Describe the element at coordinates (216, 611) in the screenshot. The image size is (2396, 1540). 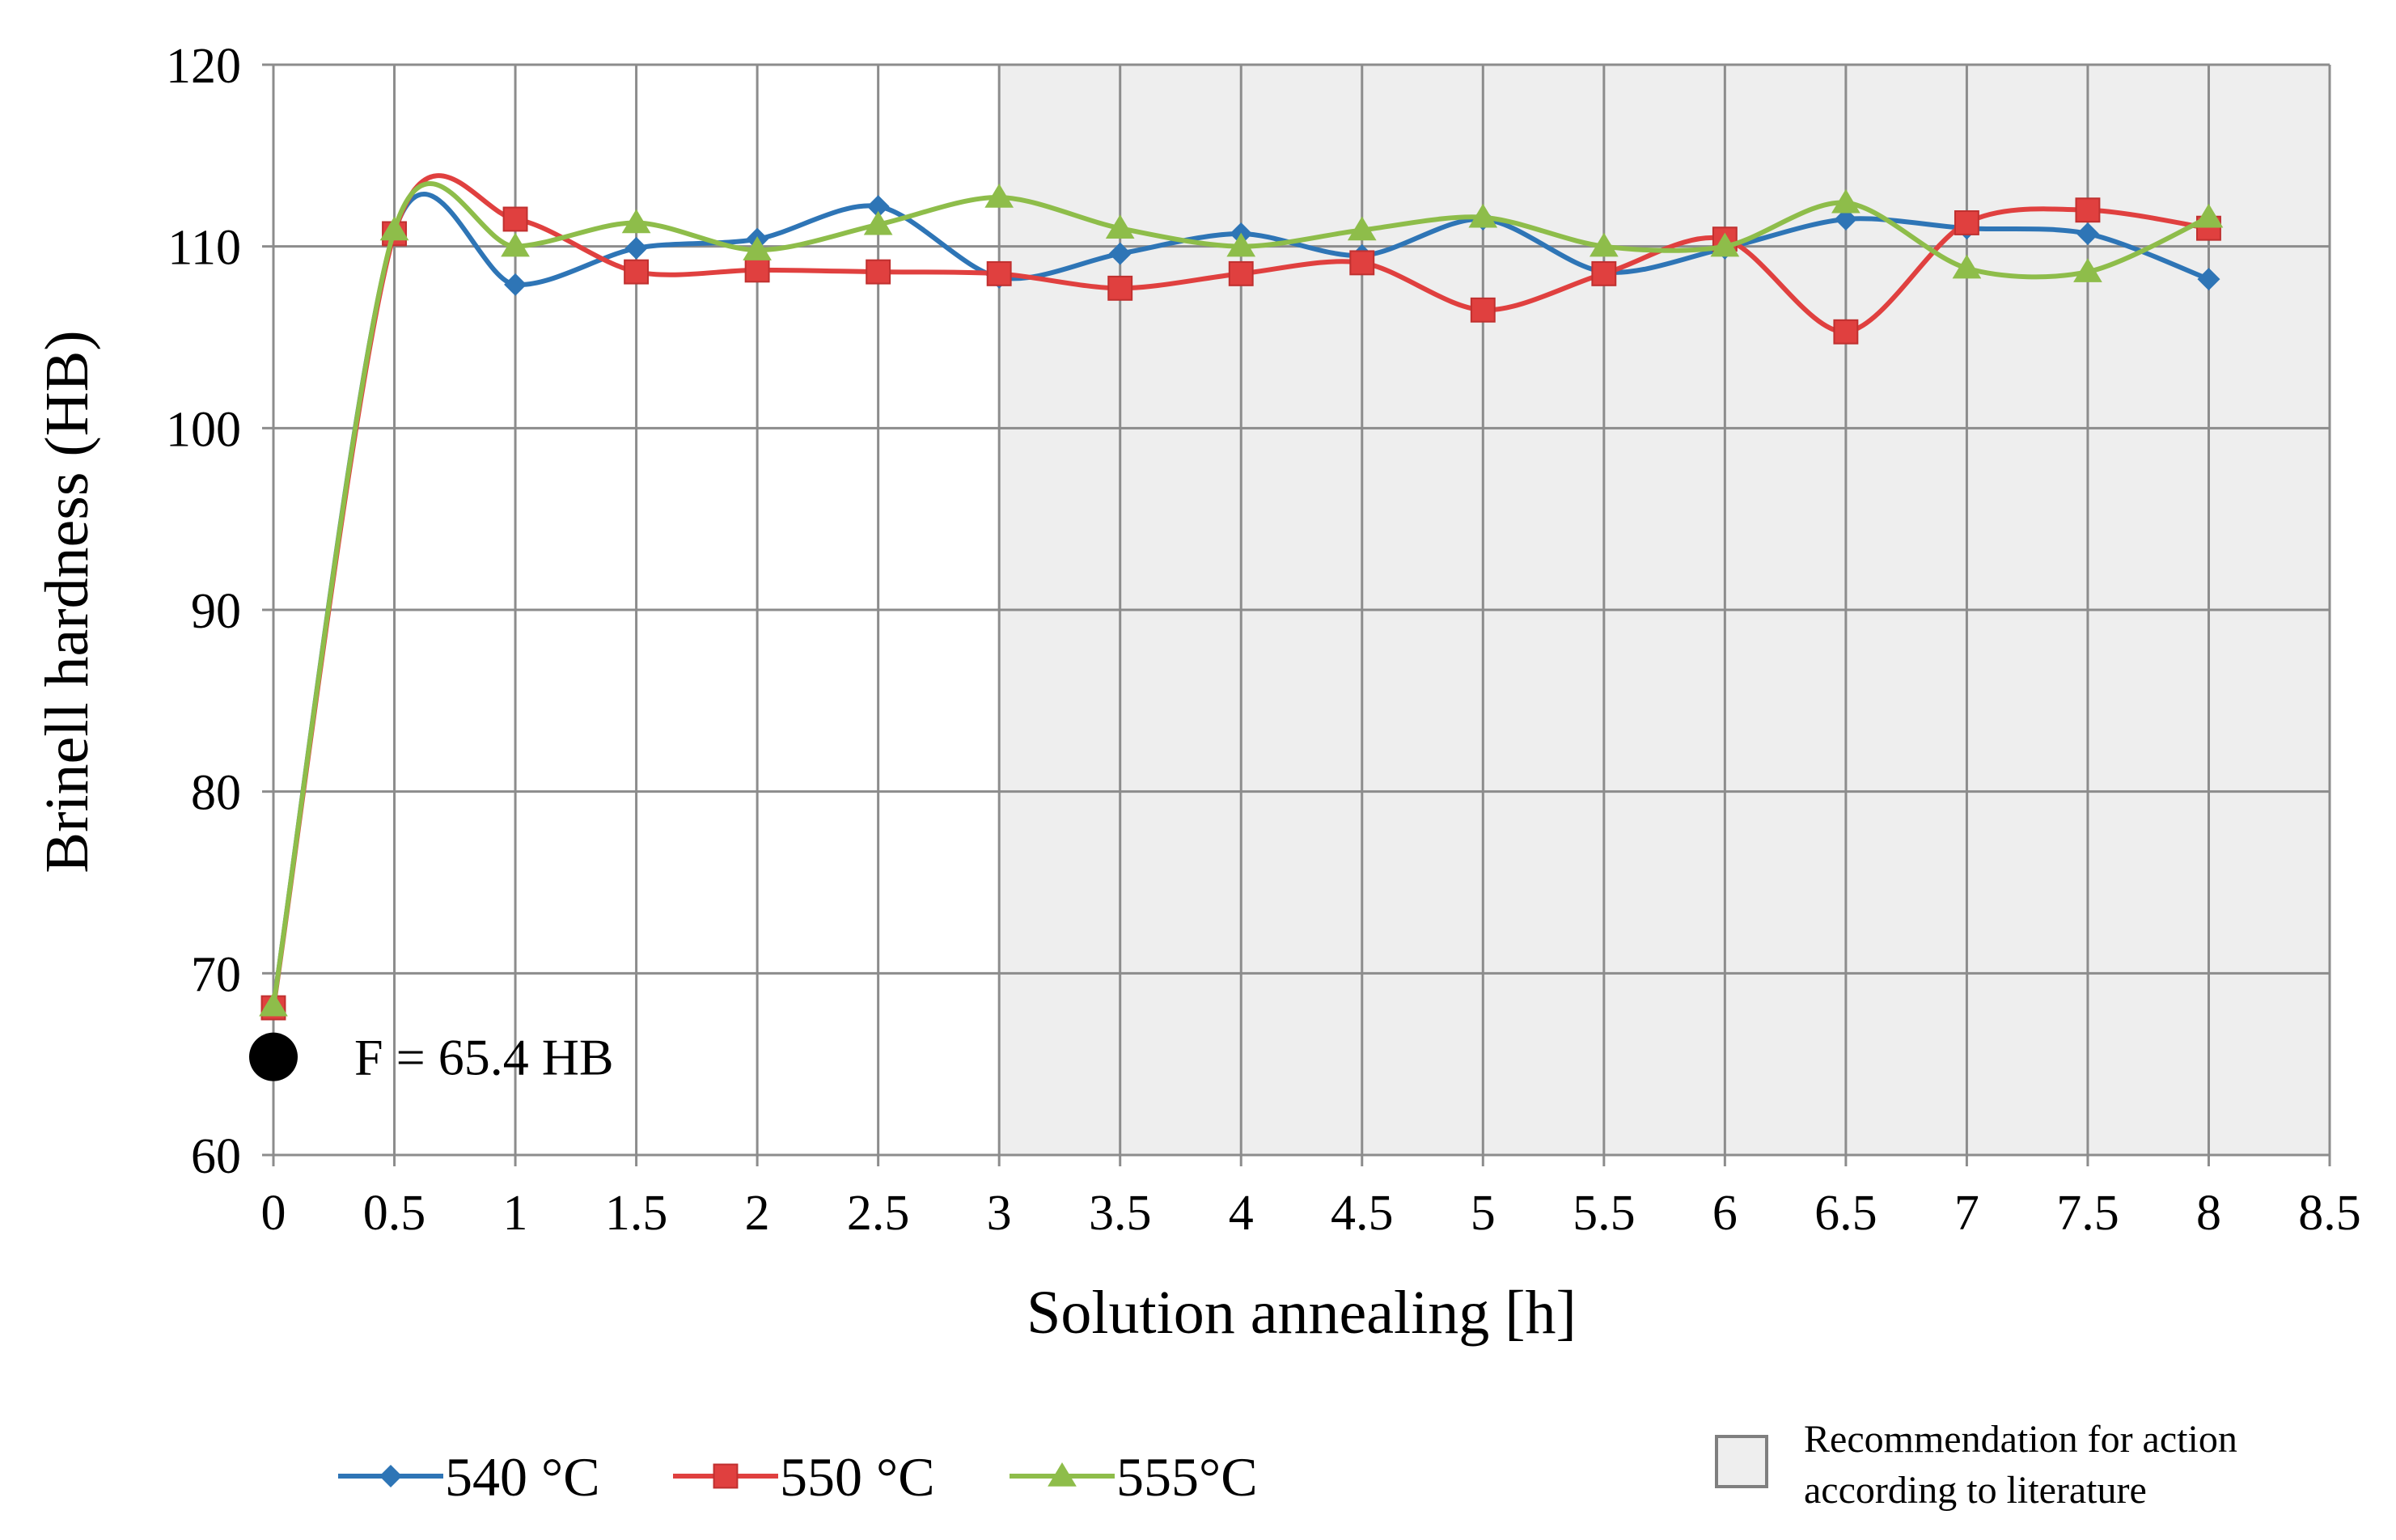
I see `y-tick-label: 90` at that location.